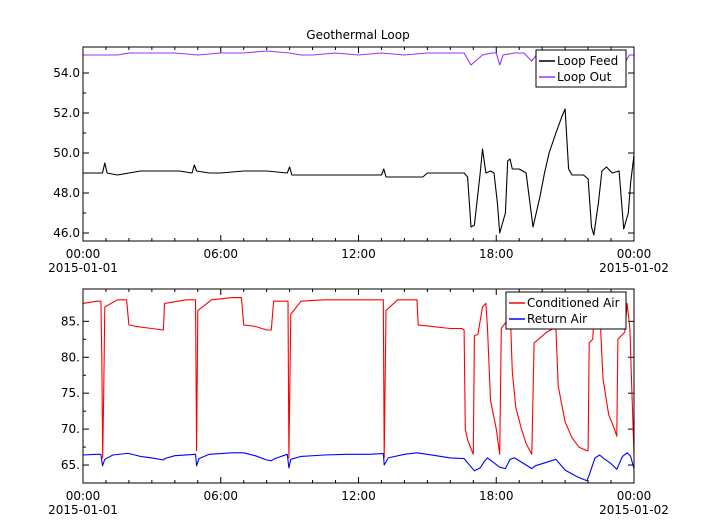 This screenshot has height=532, width=718. I want to click on legend-label-loop-feed: Loop Feed, so click(587, 61).